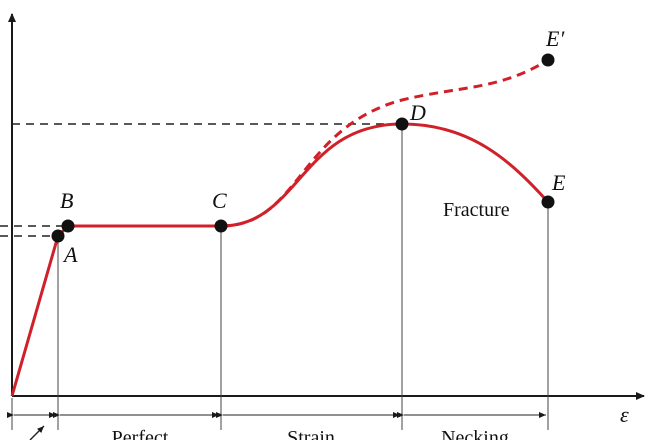  What do you see at coordinates (58, 236) in the screenshot?
I see `point-a` at bounding box center [58, 236].